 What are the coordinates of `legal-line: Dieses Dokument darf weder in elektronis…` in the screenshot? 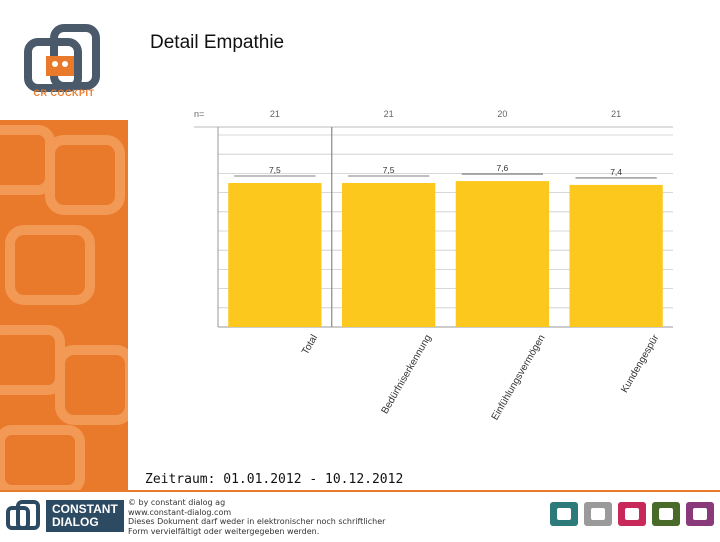 It's located at (257, 521).